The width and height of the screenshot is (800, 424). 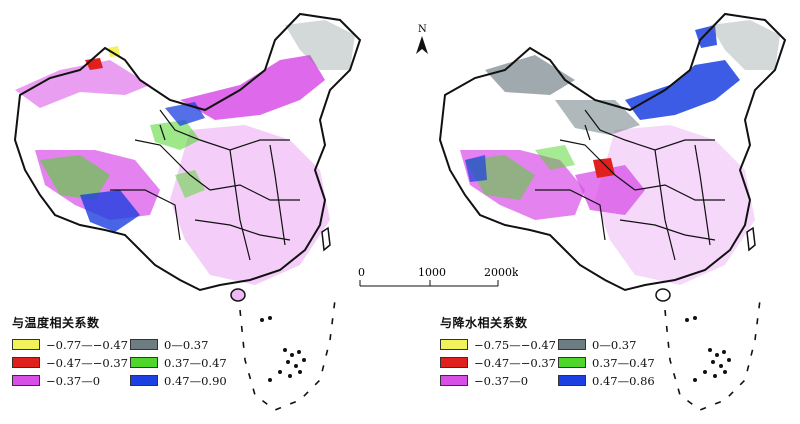 What do you see at coordinates (484, 323) in the screenshot?
I see `legend-title: 与降水相关系数` at bounding box center [484, 323].